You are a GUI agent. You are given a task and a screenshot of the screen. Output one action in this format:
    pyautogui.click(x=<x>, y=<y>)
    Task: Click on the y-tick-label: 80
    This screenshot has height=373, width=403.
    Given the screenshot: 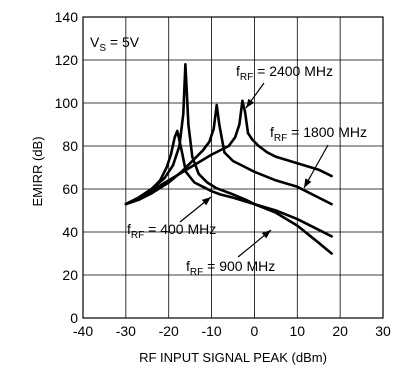 What is the action you would take?
    pyautogui.click(x=70, y=146)
    